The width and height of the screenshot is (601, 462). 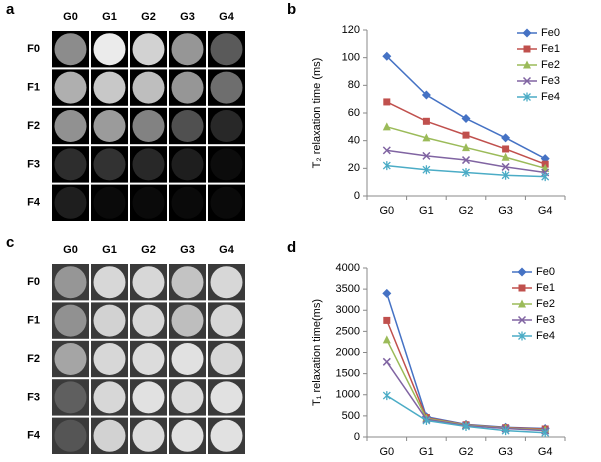 I want to click on series-line, so click(x=466, y=385).